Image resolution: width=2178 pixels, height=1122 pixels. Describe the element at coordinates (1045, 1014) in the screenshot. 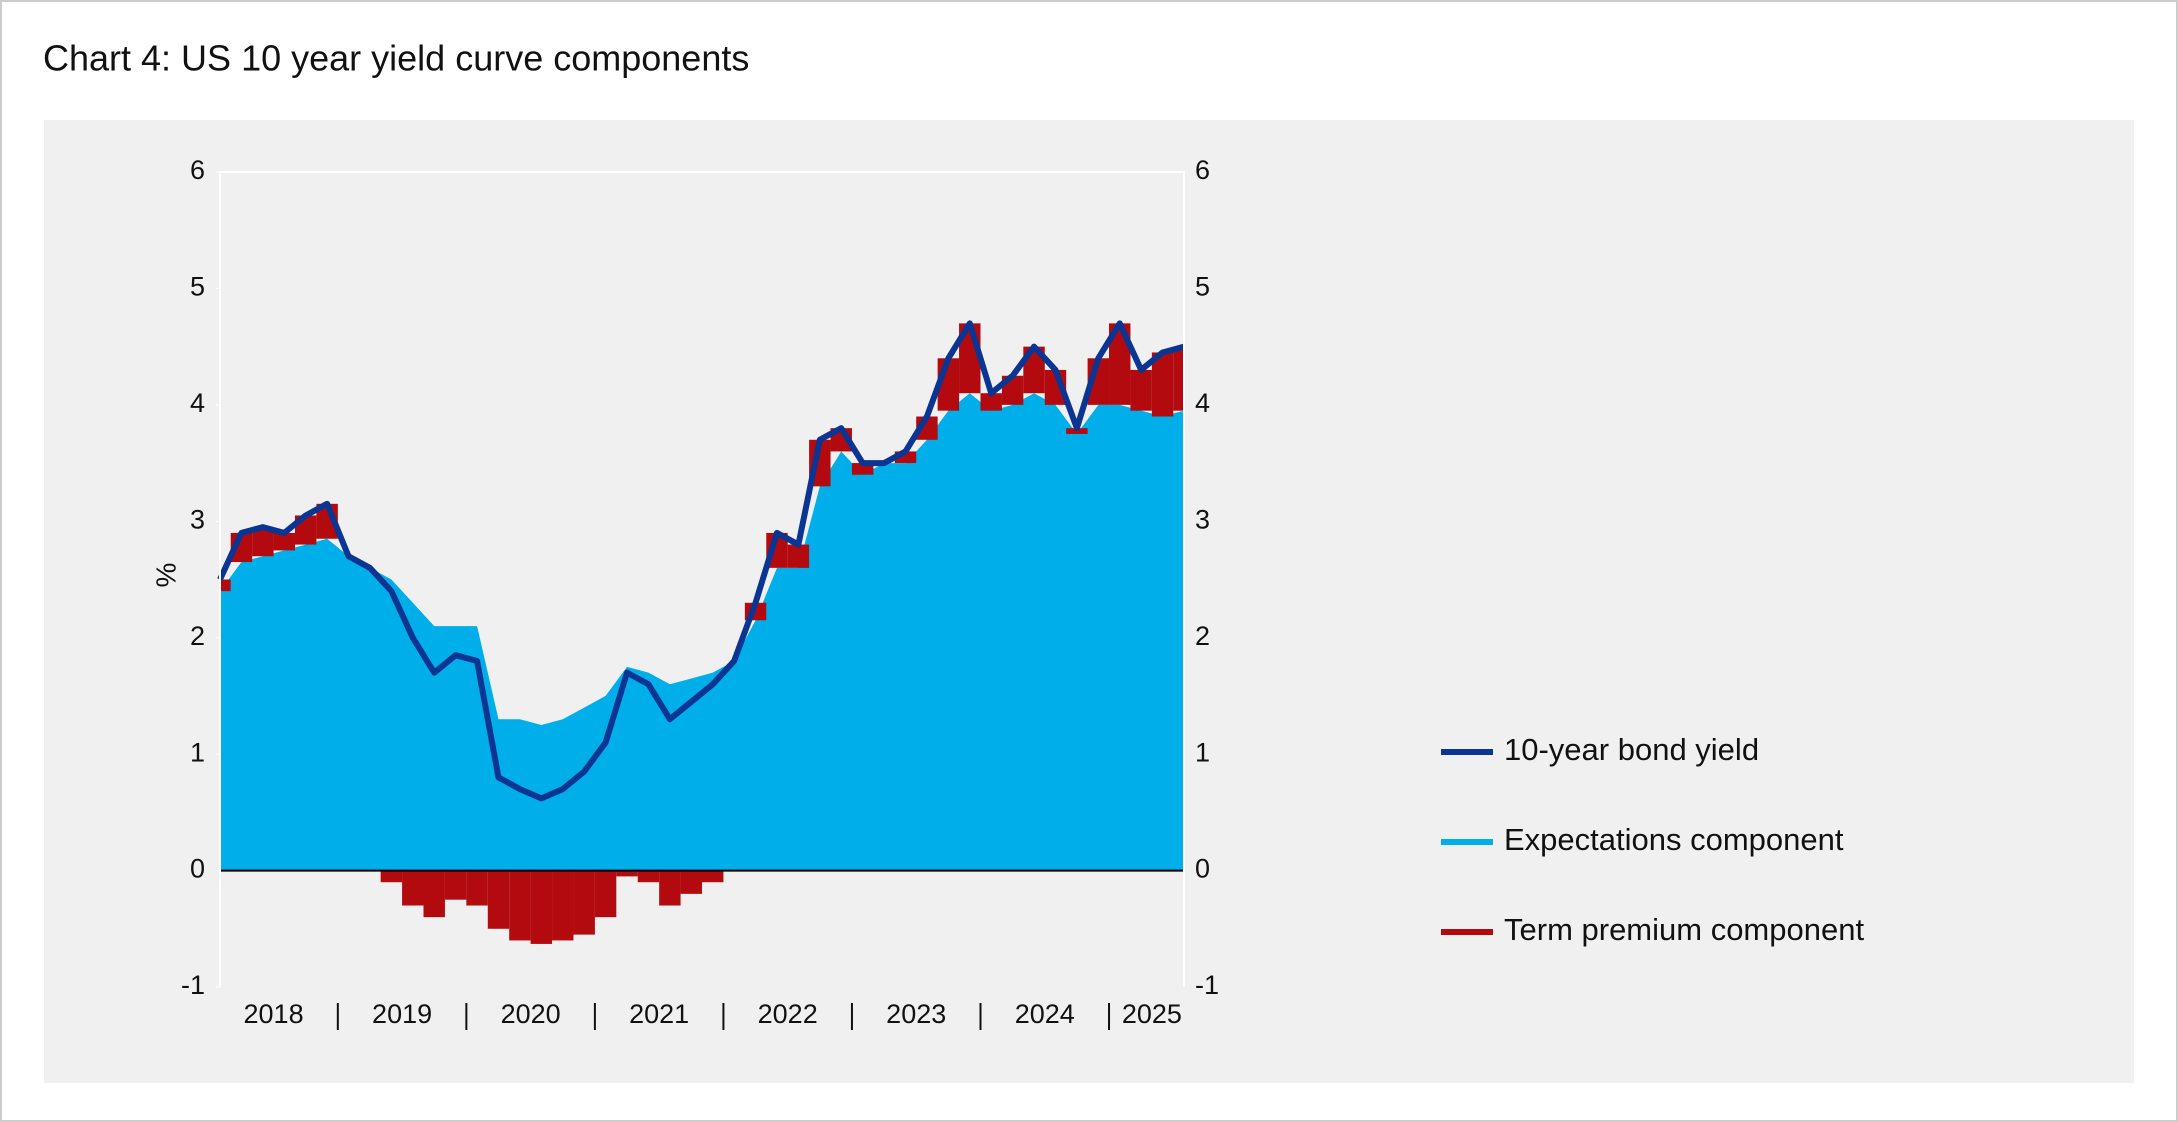

I see `x-tick-label: 2024` at that location.